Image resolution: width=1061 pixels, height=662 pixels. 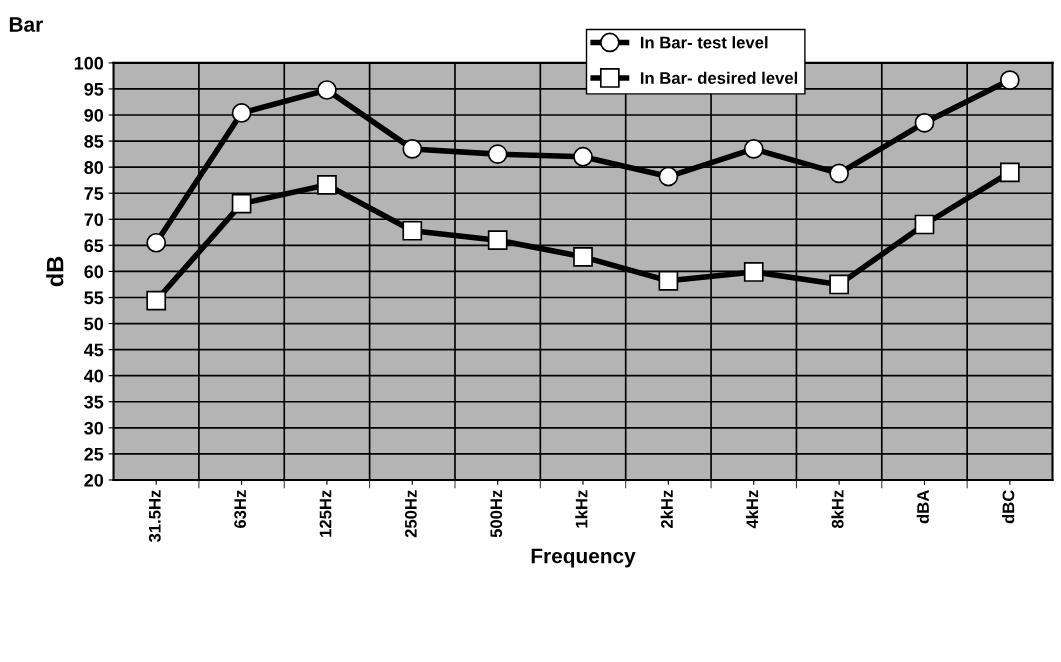 I want to click on y-axis-title: dB, so click(x=55, y=271).